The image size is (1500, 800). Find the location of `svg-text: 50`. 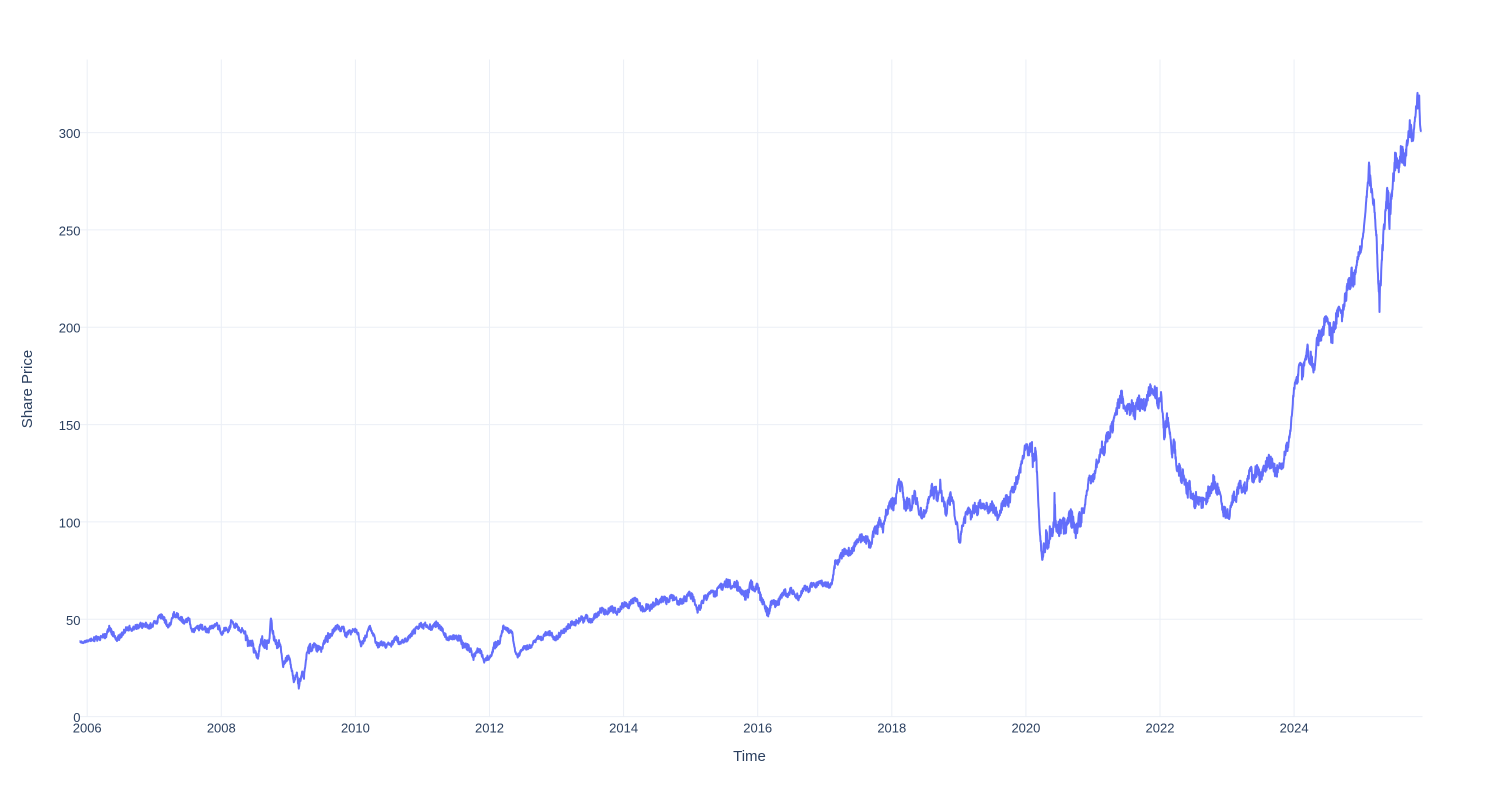

svg-text: 50 is located at coordinates (73, 620).